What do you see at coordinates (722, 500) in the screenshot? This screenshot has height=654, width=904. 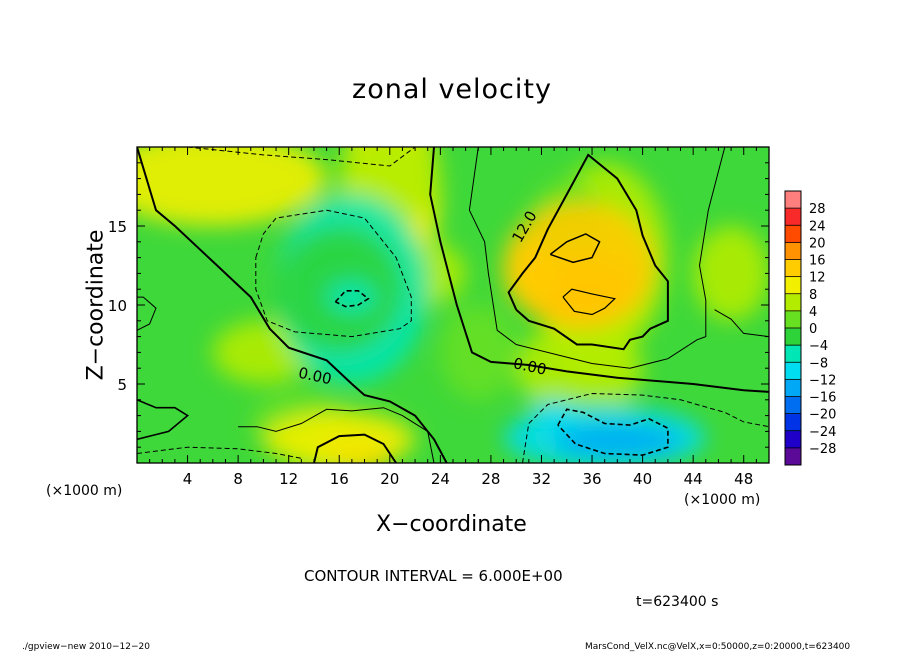 I see `x-unit-right: (×1000 m)` at bounding box center [722, 500].